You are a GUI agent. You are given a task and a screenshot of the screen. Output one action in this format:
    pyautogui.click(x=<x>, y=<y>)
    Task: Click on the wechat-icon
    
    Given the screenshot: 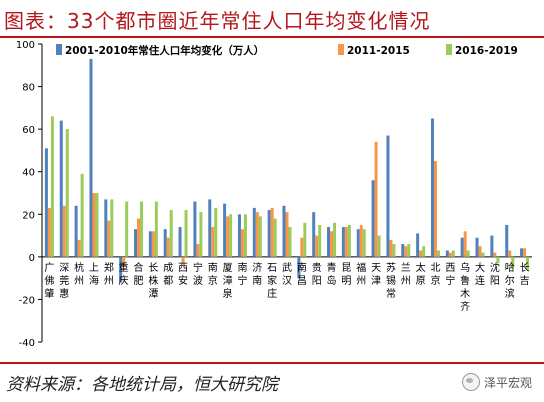 What is the action you would take?
    pyautogui.click(x=470, y=382)
    